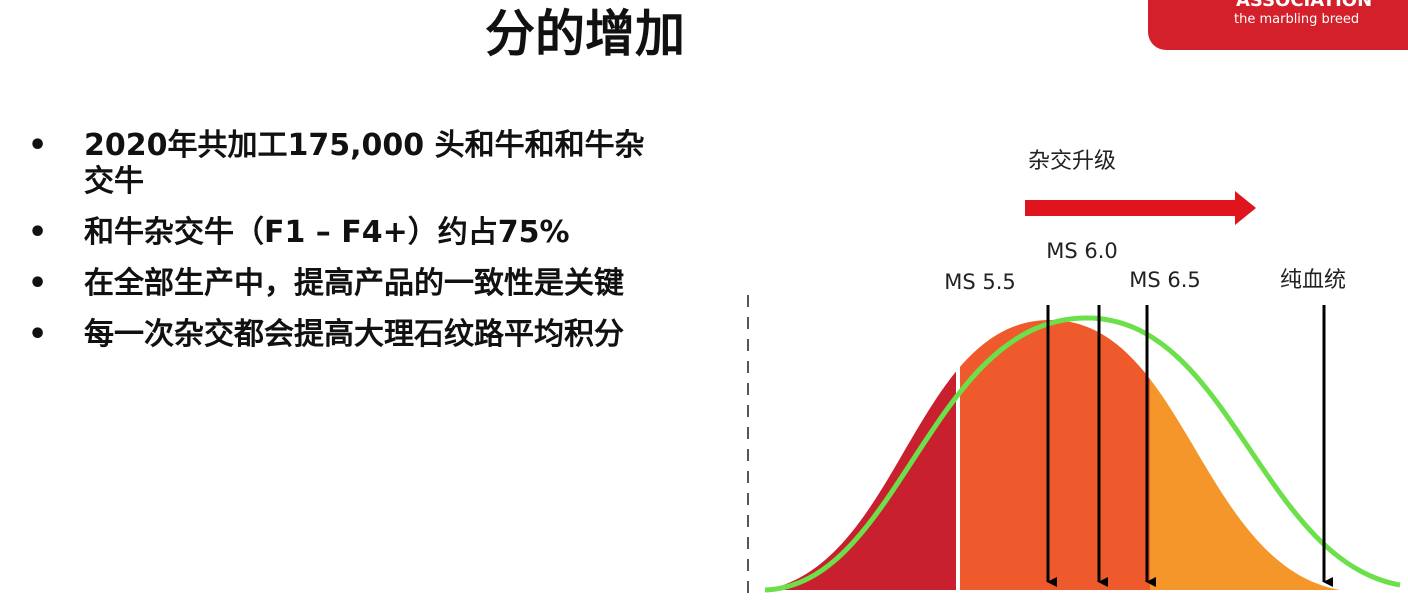  What do you see at coordinates (1072, 161) in the screenshot?
I see `arrow-label: 杂交升级` at bounding box center [1072, 161].